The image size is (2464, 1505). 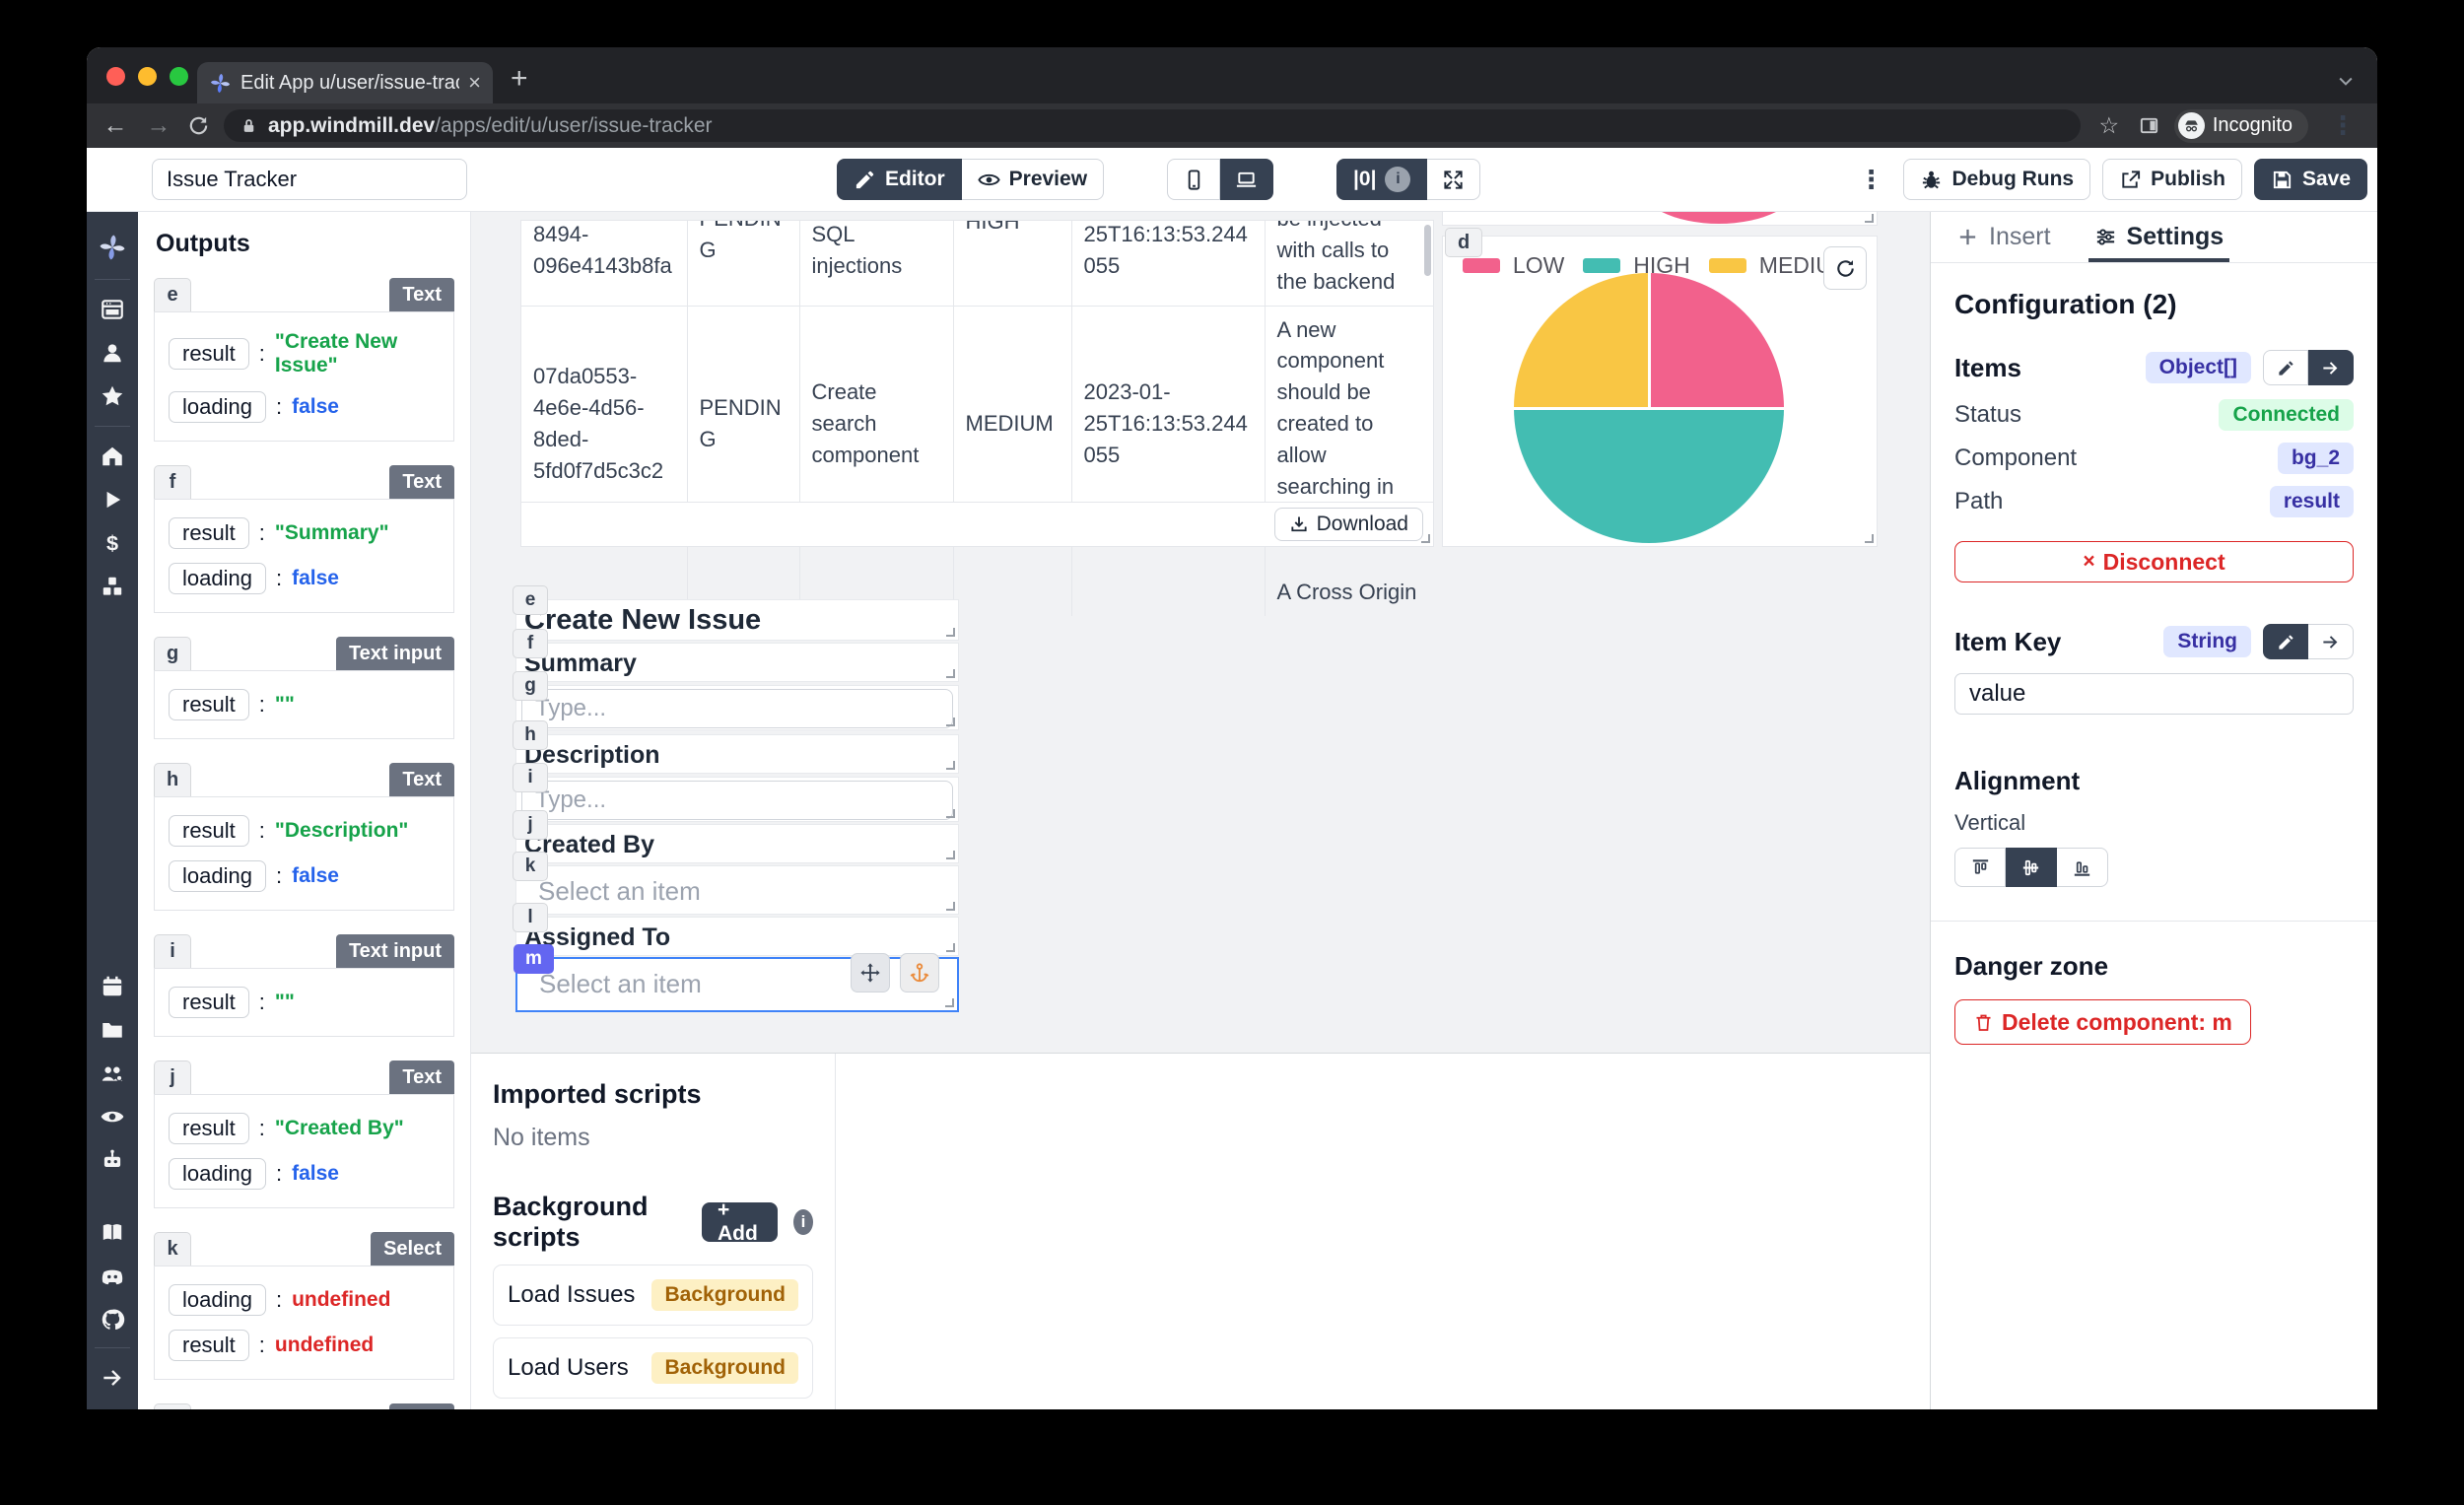 What do you see at coordinates (304, 539) in the screenshot?
I see `output-card-f: f Text result: "Summary" loading: false` at bounding box center [304, 539].